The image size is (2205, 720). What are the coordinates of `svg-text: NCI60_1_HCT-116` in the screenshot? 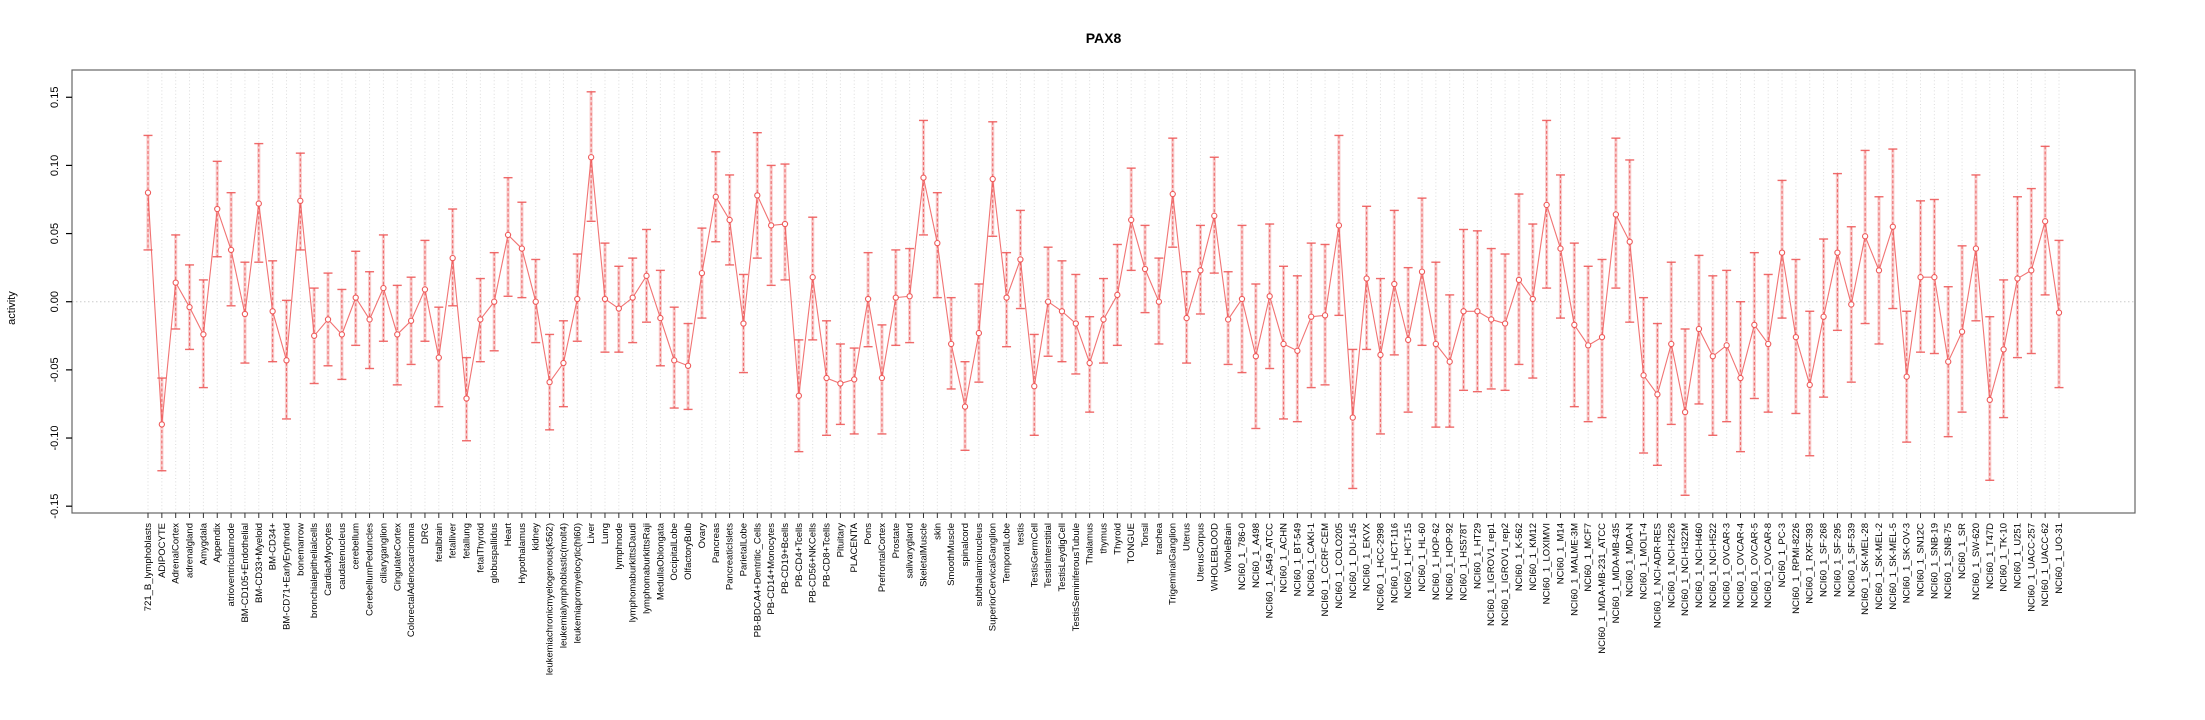 It's located at (1394, 563).